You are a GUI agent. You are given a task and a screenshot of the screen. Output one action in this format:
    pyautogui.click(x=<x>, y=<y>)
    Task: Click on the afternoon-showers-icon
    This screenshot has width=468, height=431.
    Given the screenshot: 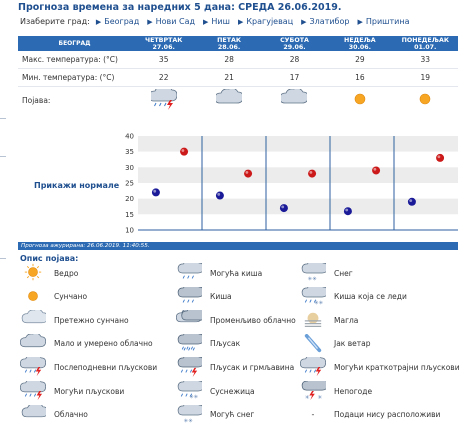 What is the action you would take?
    pyautogui.click(x=33, y=367)
    